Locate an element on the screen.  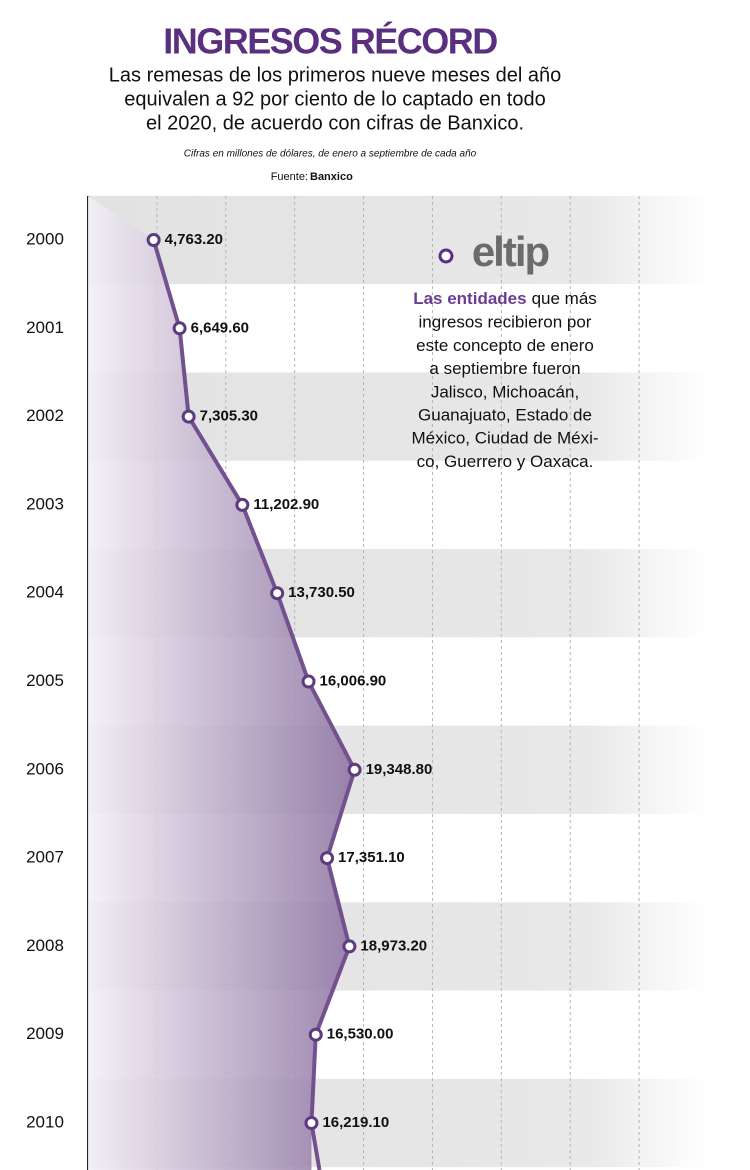
annotation-text: ingresos recibieron por is located at coordinates (505, 322).